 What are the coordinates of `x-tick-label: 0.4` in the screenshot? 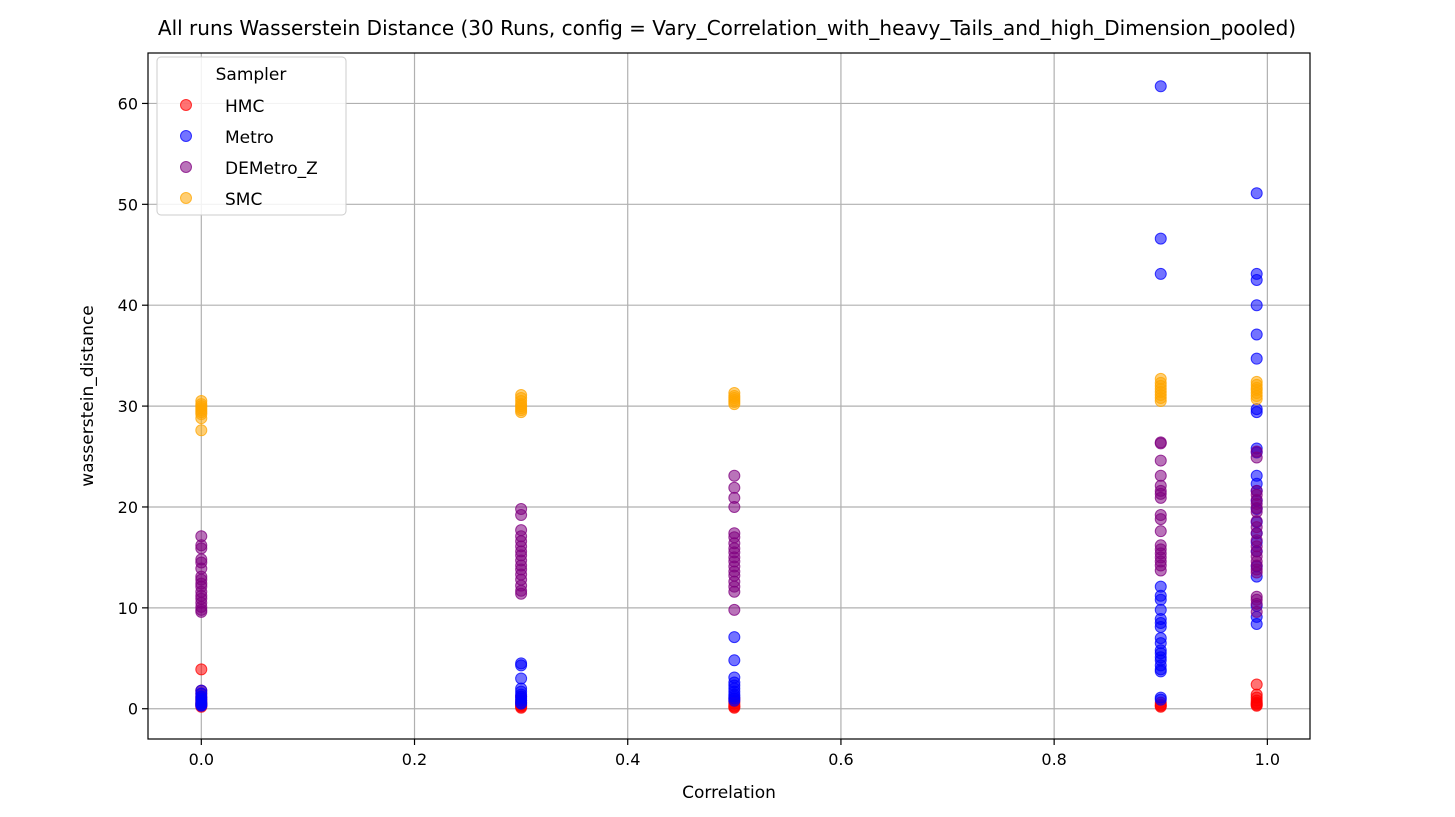 It's located at (627, 759).